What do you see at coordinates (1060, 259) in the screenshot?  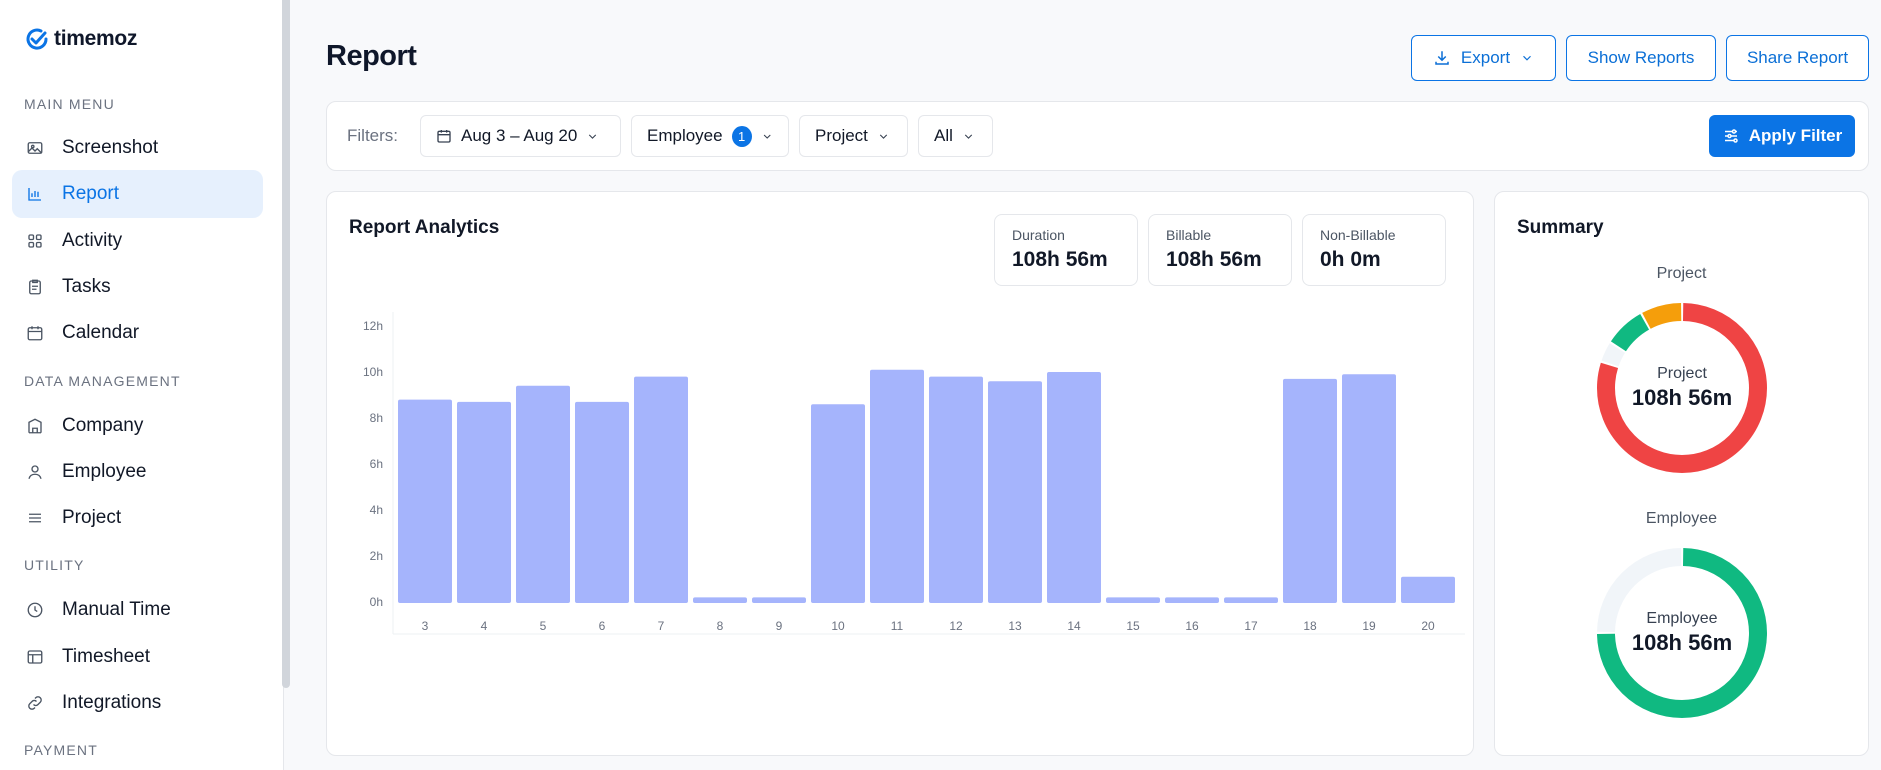 I see `stat-value: 108h 56m` at bounding box center [1060, 259].